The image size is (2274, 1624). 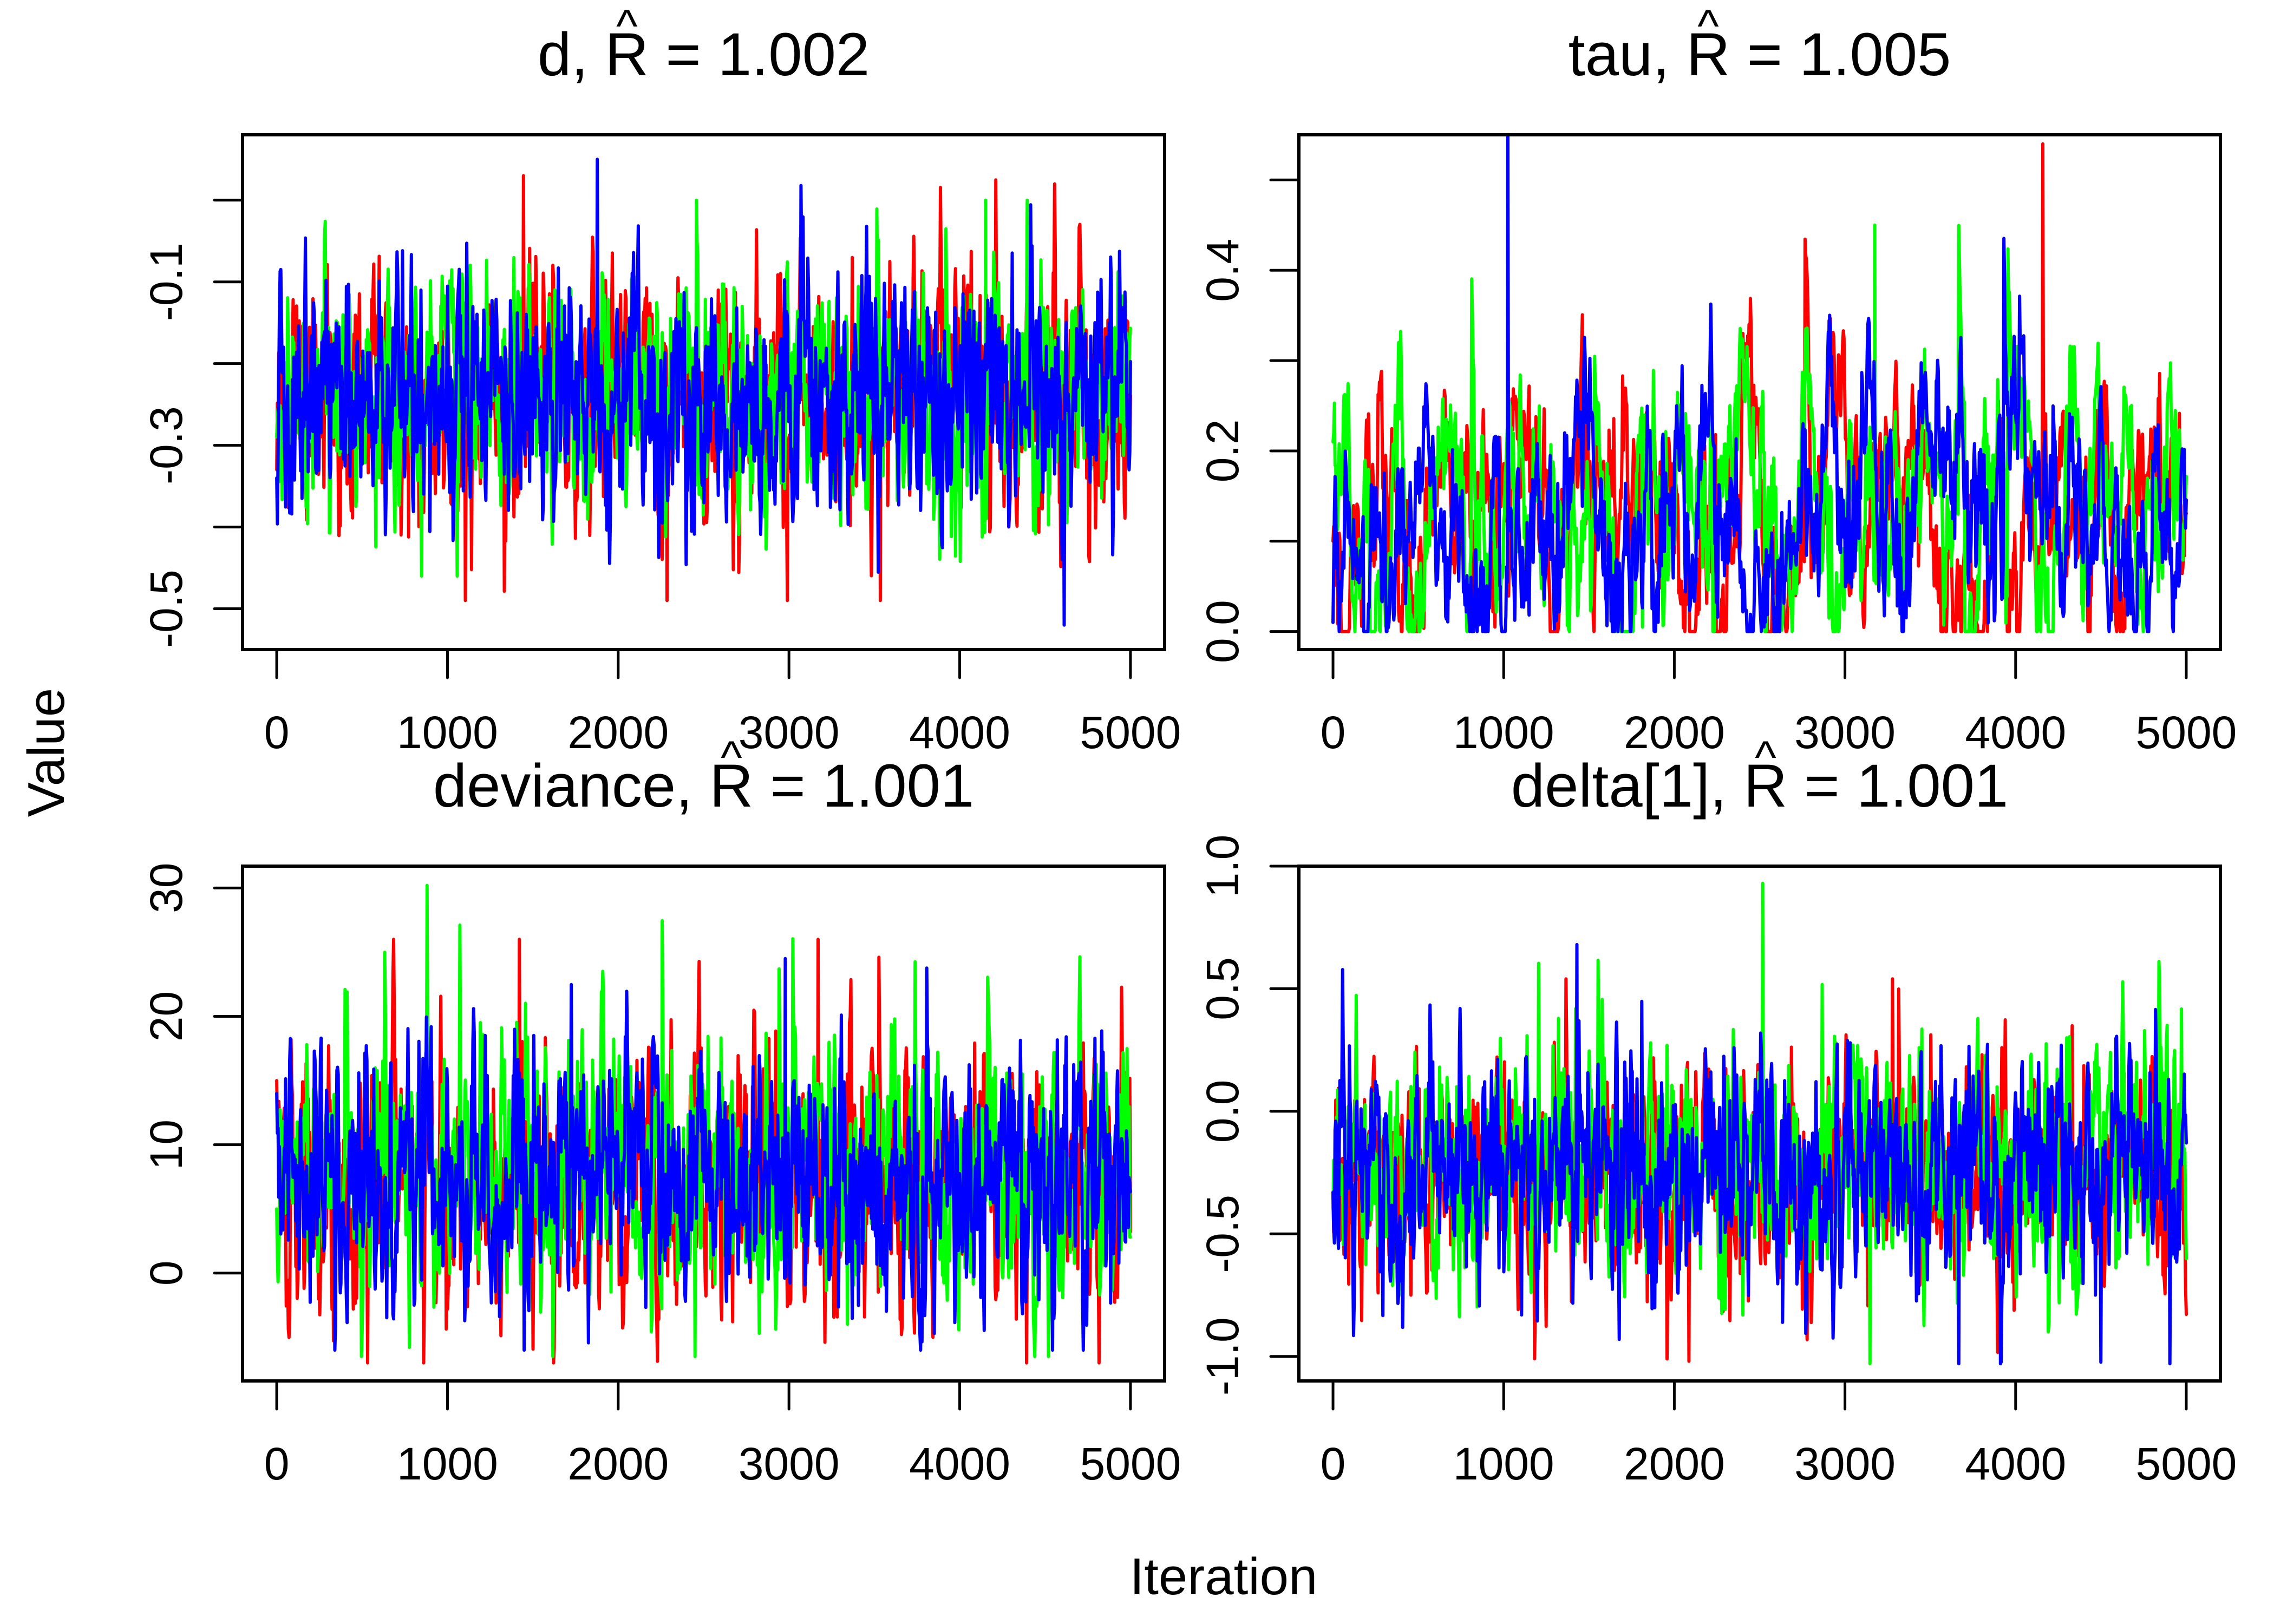 I want to click on title-parameter: deviance,, so click(x=572, y=786).